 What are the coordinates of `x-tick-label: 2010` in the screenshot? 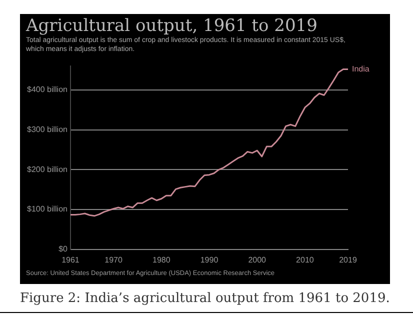 It's located at (305, 259).